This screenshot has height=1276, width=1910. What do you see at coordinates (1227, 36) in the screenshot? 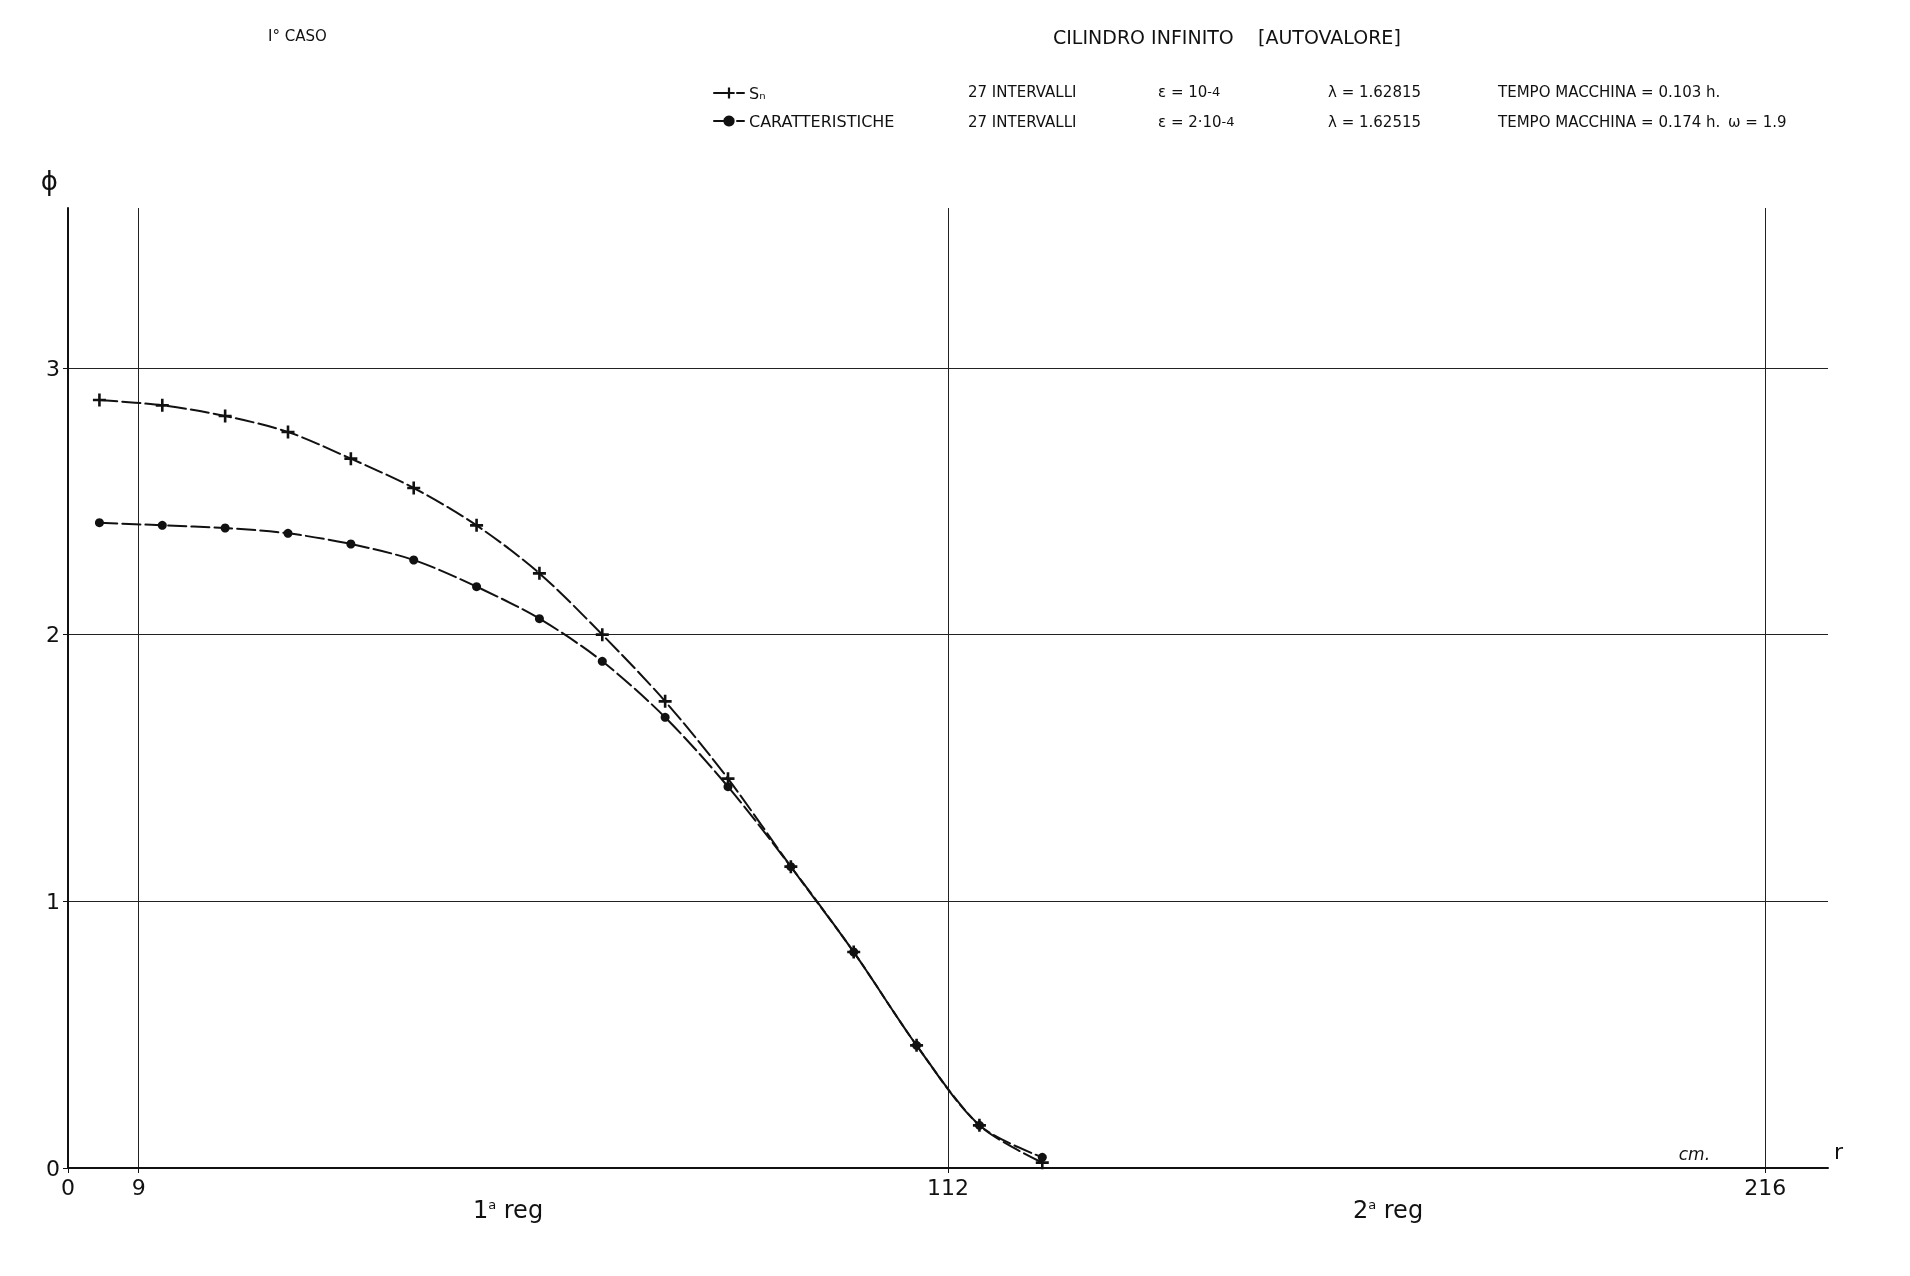
I see `chart-title: CILINDRO INFINITO [AUTOVALORE]` at bounding box center [1227, 36].